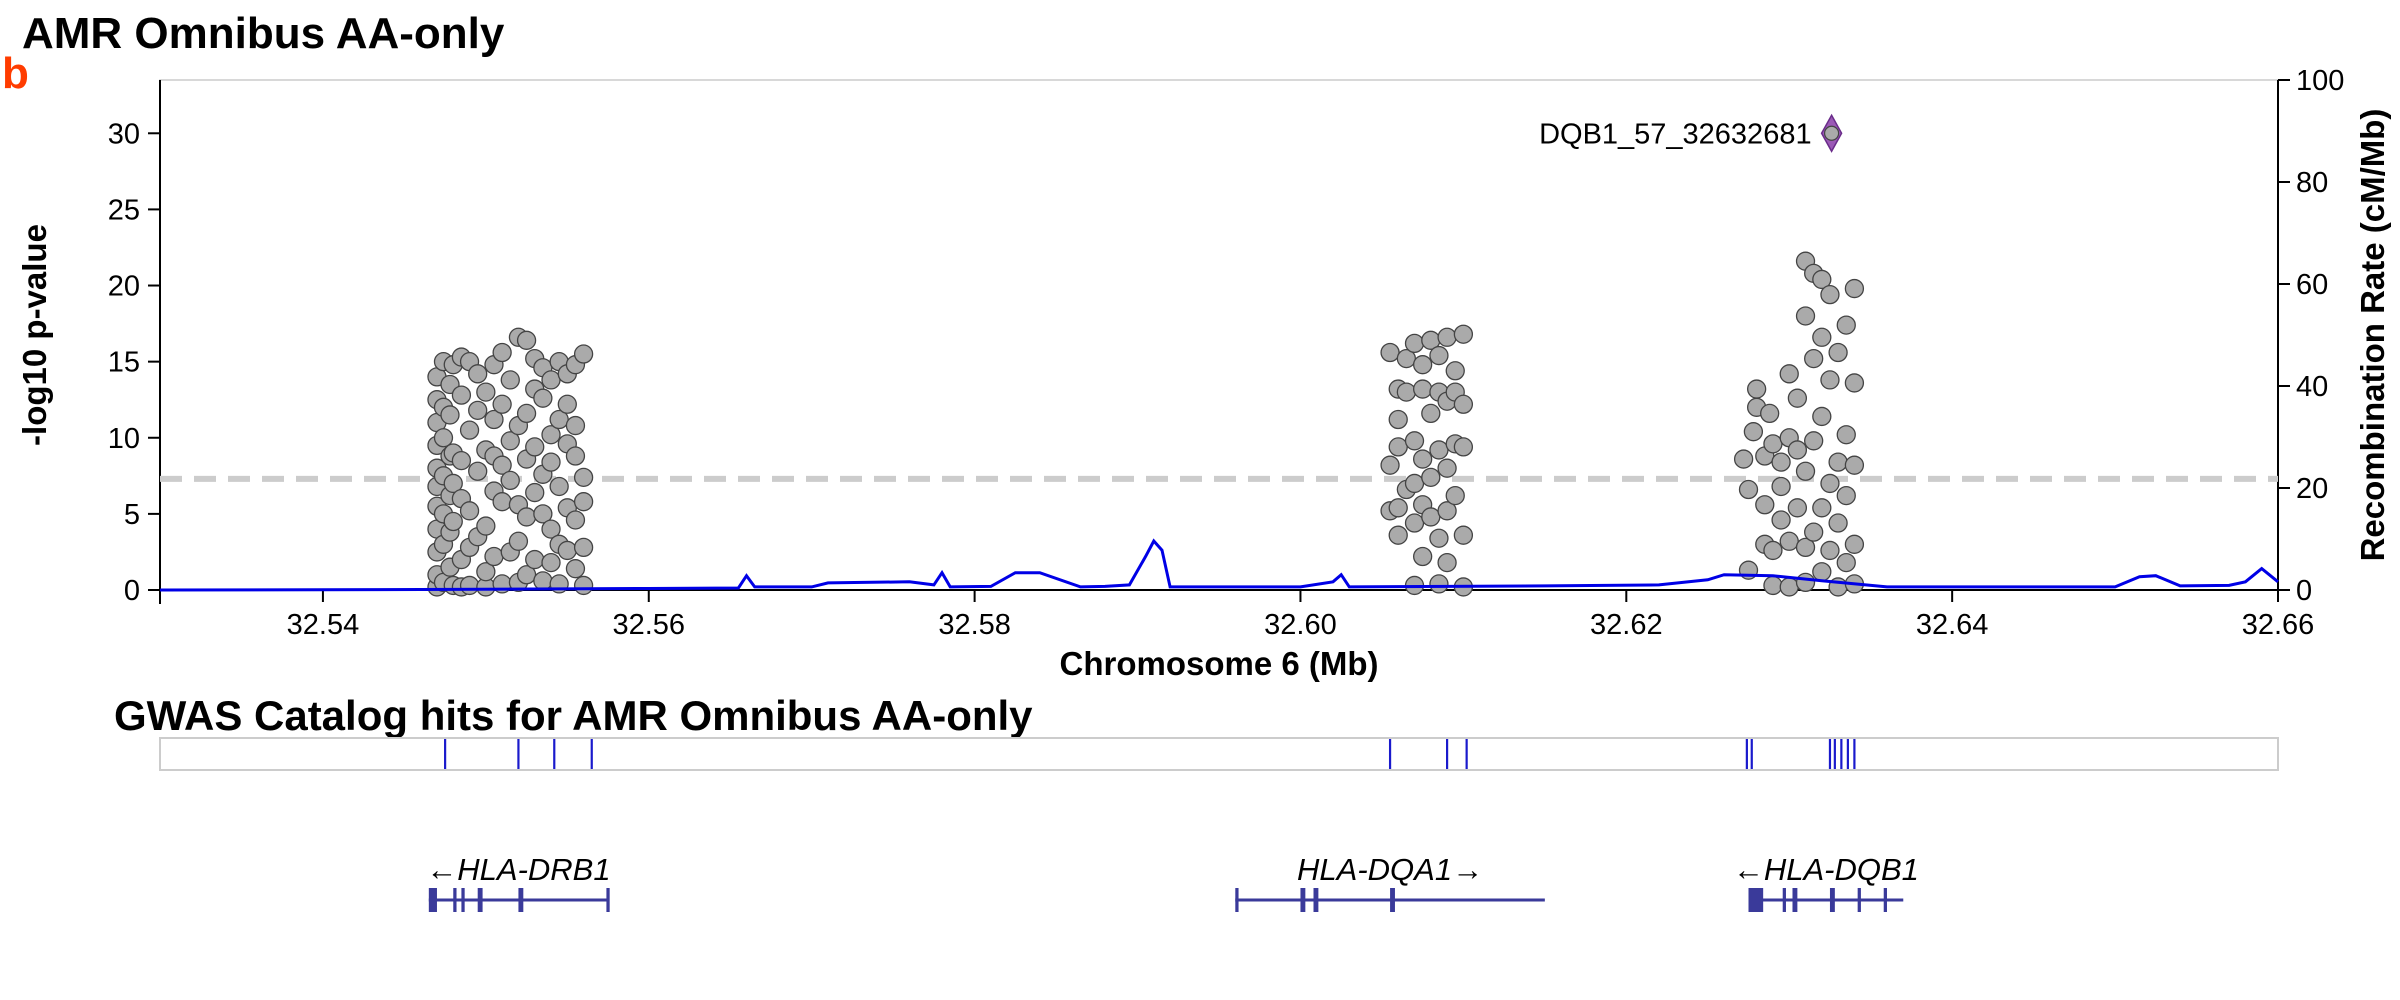  Describe the element at coordinates (1300, 625) in the screenshot. I see `x-tick-label: 32.60` at that location.